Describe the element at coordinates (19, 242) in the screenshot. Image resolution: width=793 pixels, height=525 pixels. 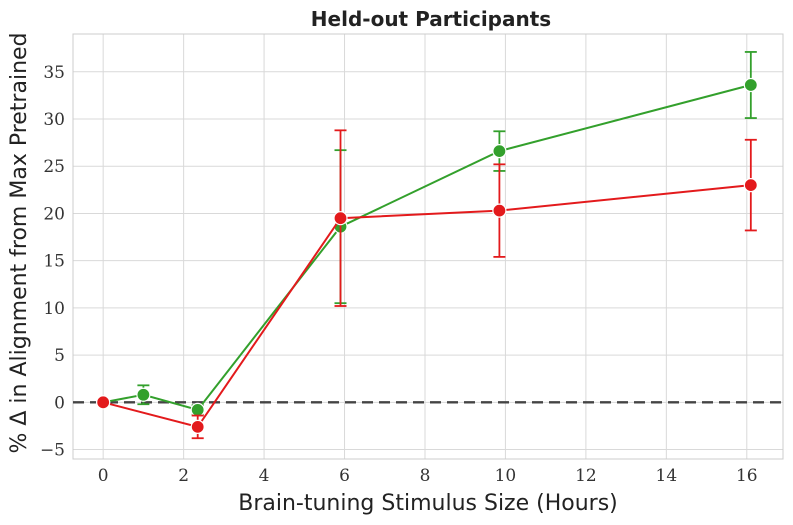
I see `y-axis-title: % Δ in Alignment from Max Pretrained` at that location.